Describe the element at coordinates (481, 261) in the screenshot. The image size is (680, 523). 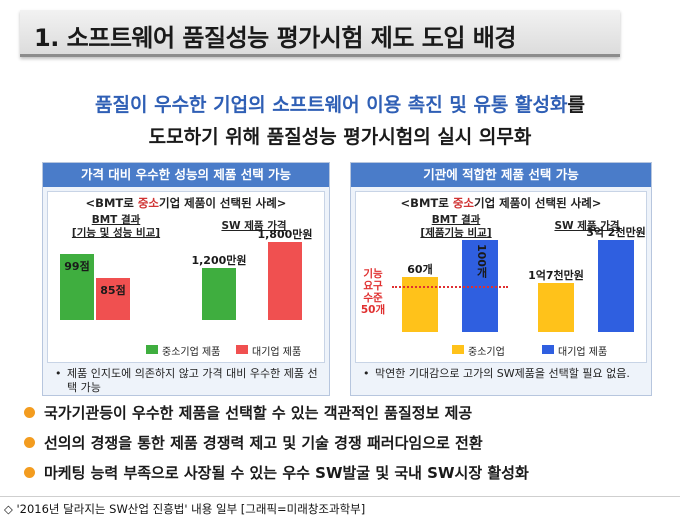
I see `bar-value-label: 100개` at that location.